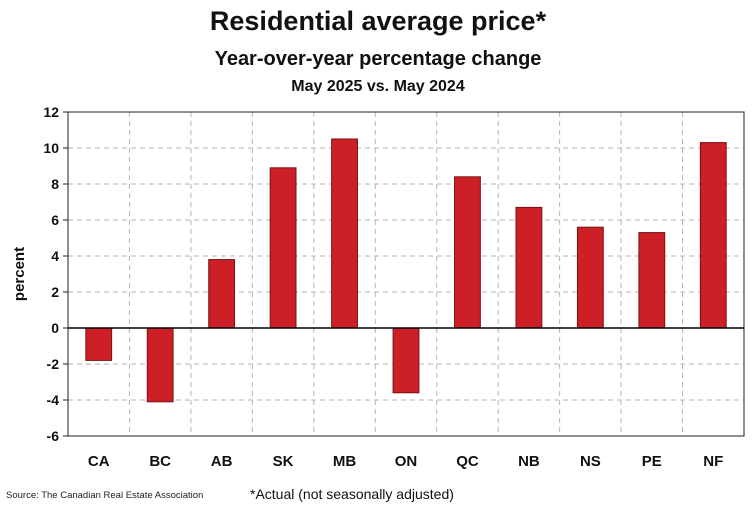 This screenshot has width=756, height=516. What do you see at coordinates (51, 148) in the screenshot?
I see `y-tick-label: 10` at bounding box center [51, 148].